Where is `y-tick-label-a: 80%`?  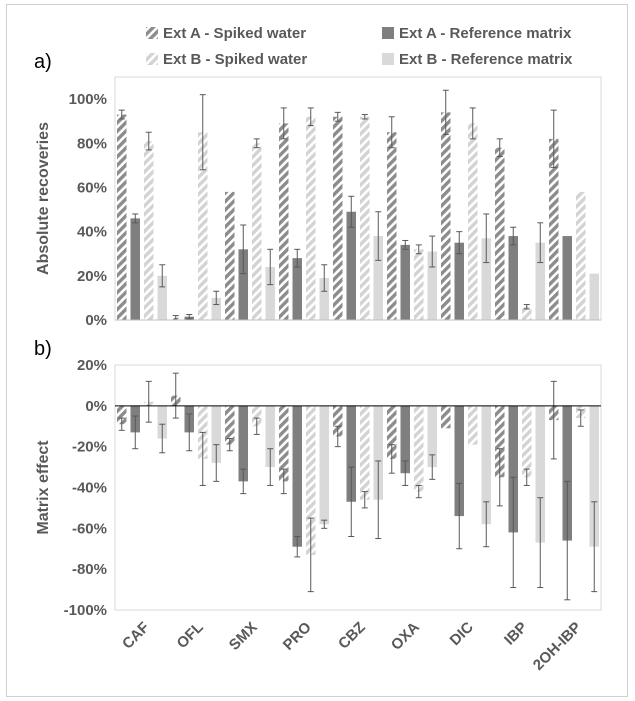
y-tick-label-a: 80% is located at coordinates (92, 143).